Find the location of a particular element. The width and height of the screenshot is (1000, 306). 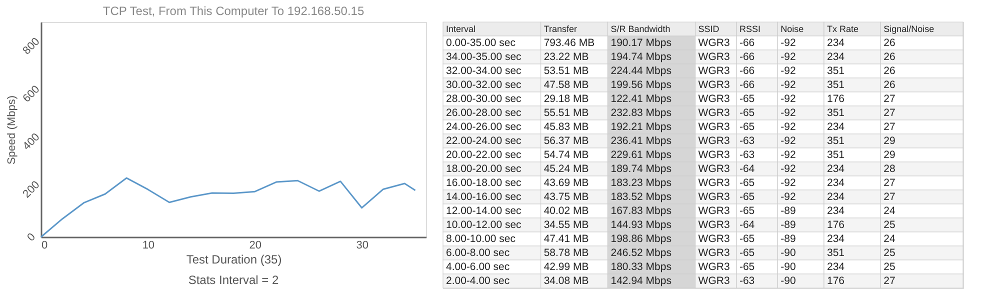

text: 34.08 MB is located at coordinates (566, 281).